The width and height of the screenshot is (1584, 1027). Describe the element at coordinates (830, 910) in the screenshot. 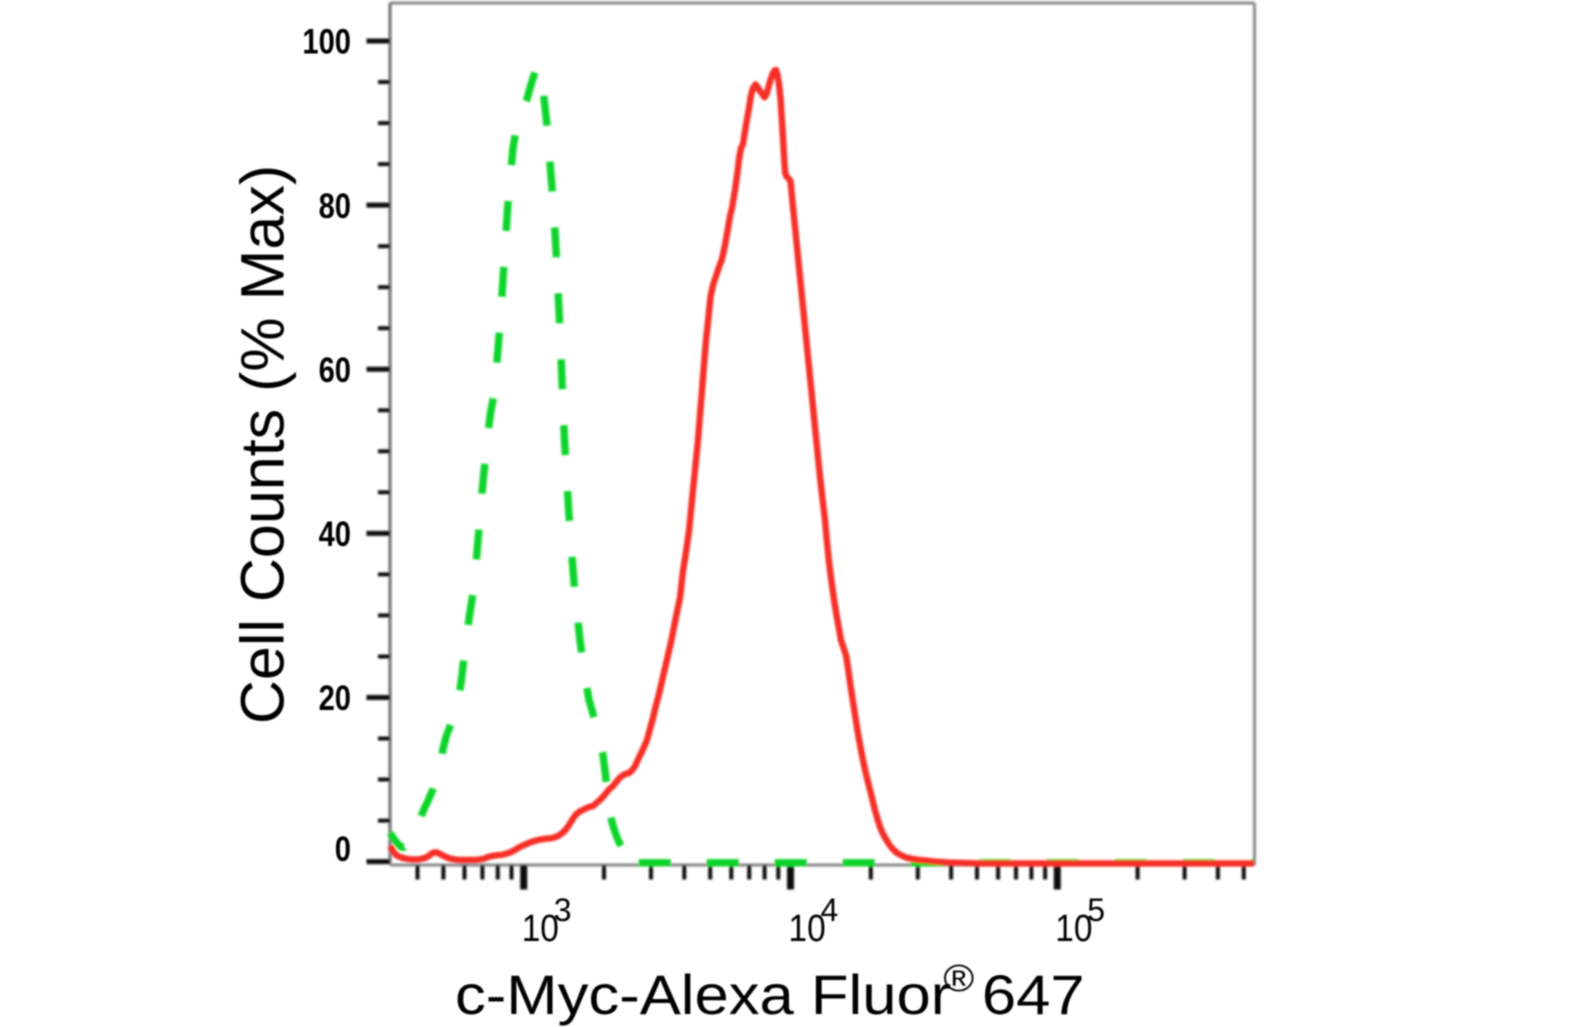

I see `svg-text: 4` at that location.